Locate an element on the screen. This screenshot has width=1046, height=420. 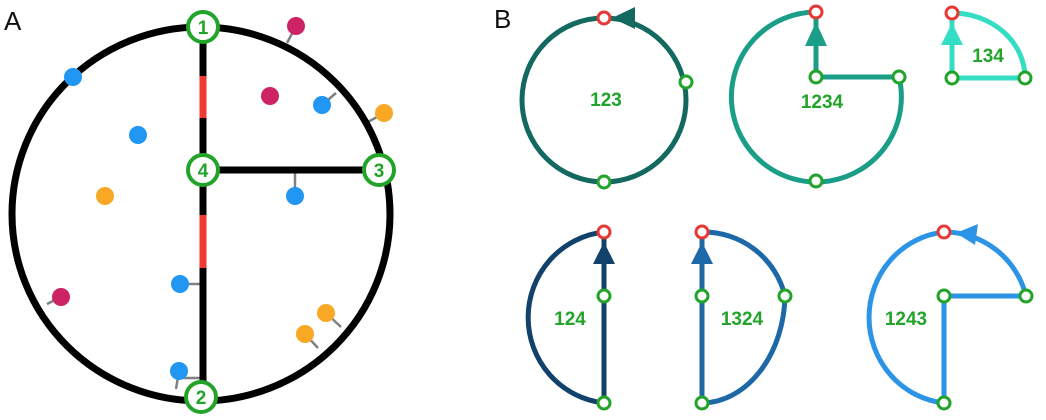
panel-b-label: B is located at coordinates (502, 19).